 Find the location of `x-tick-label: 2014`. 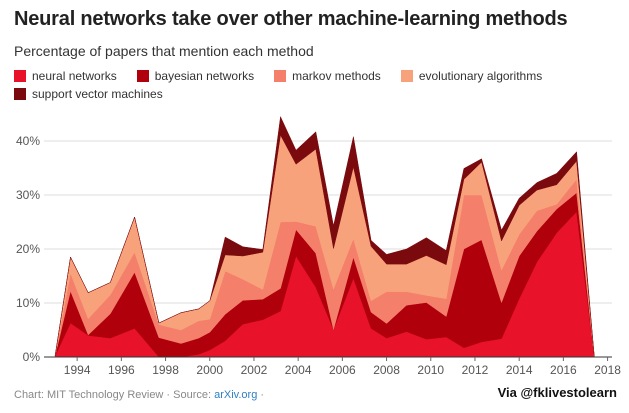

x-tick-label: 2014 is located at coordinates (519, 370).